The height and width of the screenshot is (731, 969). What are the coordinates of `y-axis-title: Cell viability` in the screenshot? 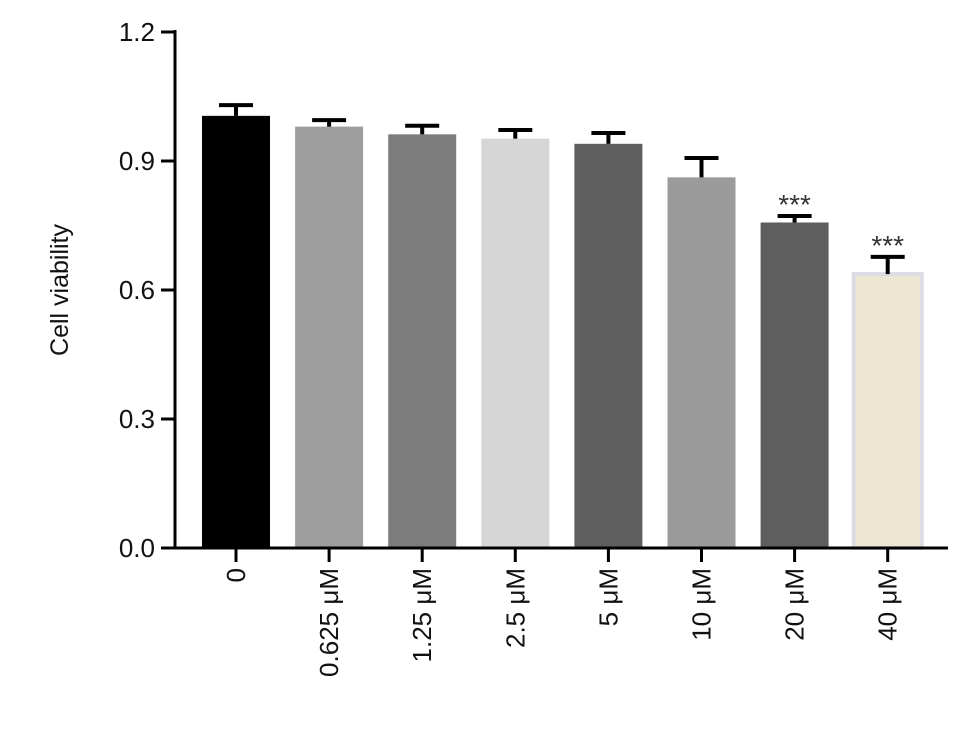 It's located at (60, 290).